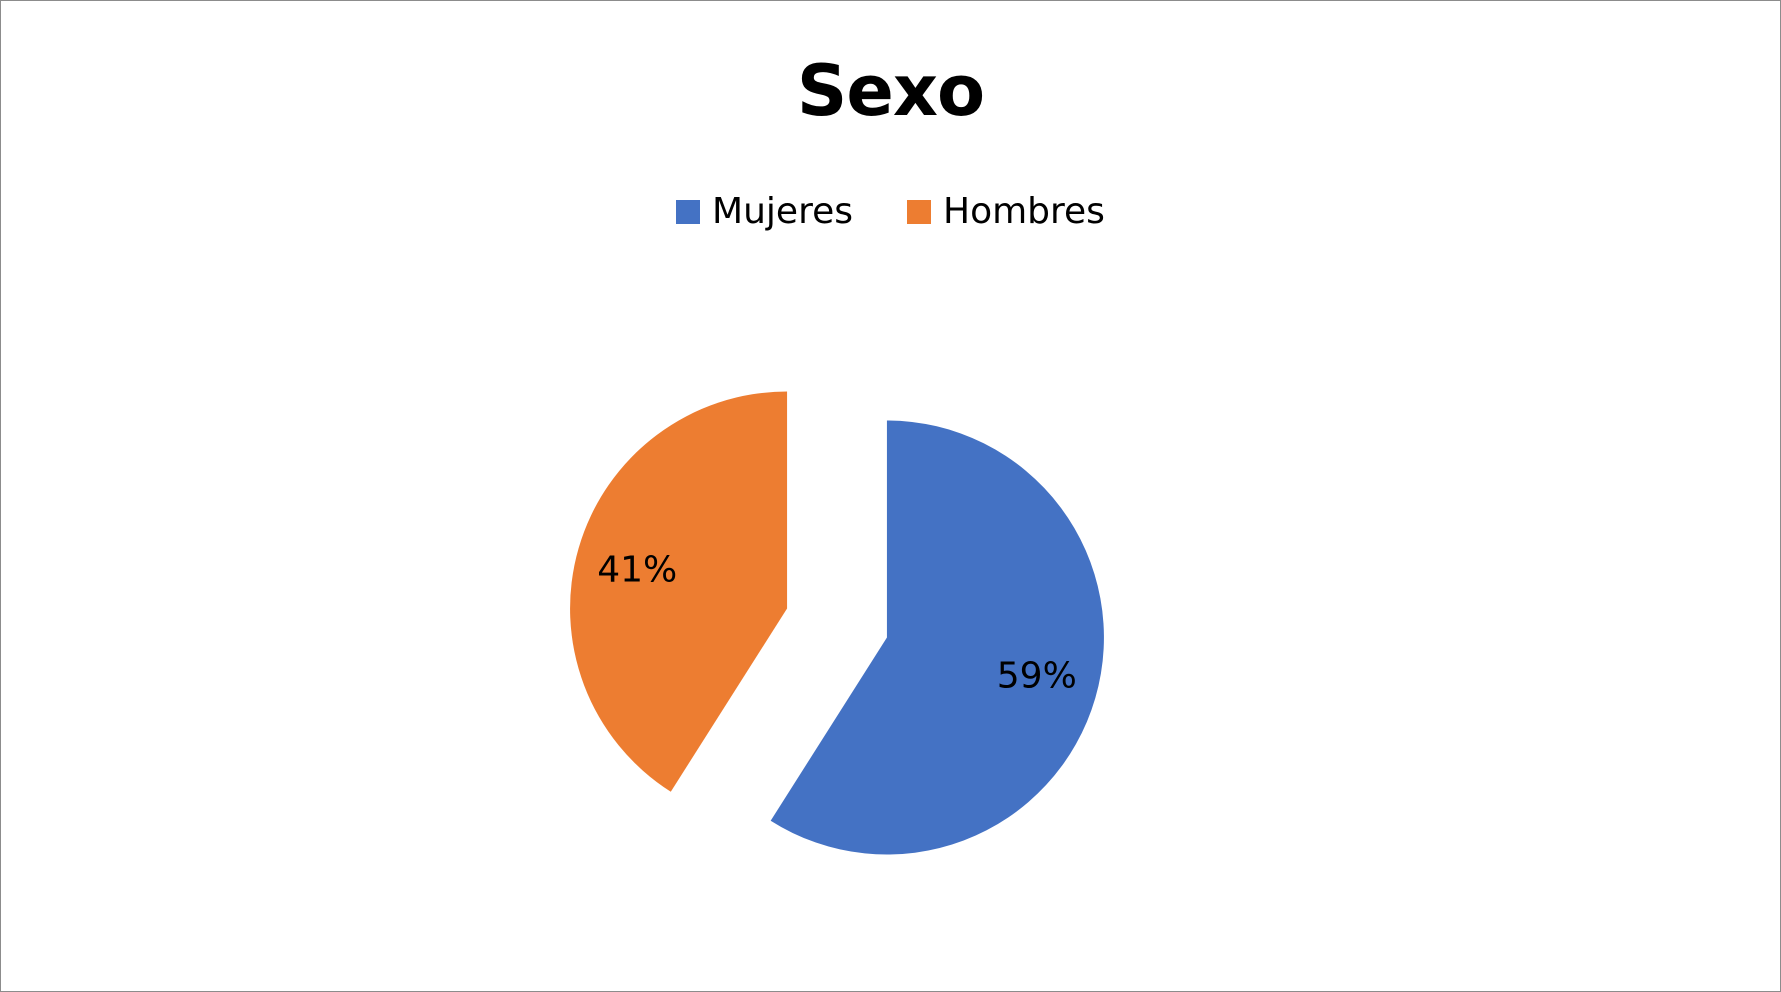  Describe the element at coordinates (937, 637) in the screenshot. I see `pie-slice-mujeres` at that location.